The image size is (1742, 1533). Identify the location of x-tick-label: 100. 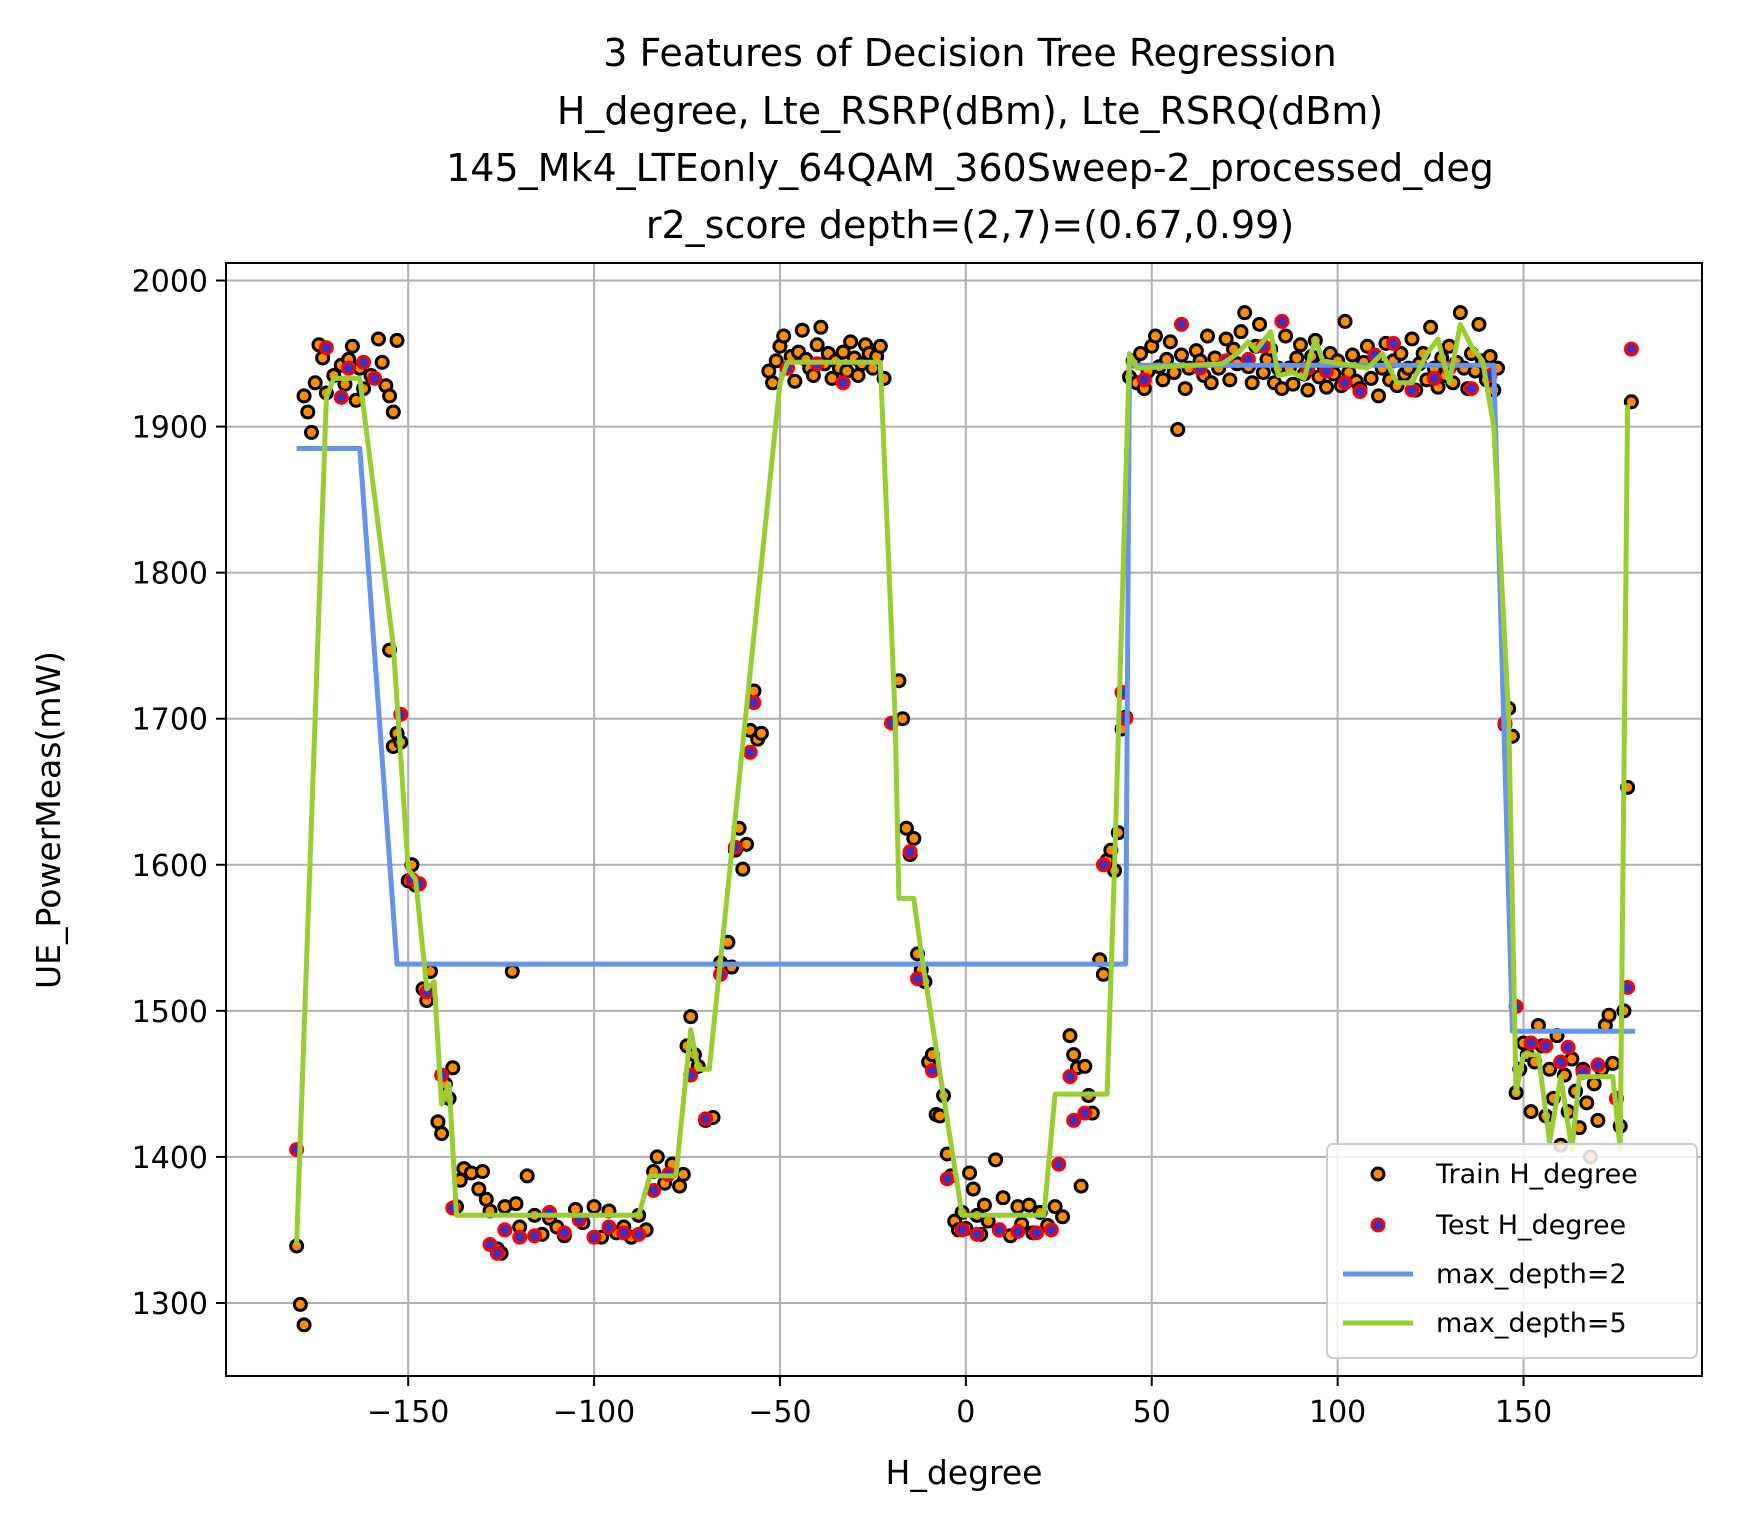
(1337, 1412).